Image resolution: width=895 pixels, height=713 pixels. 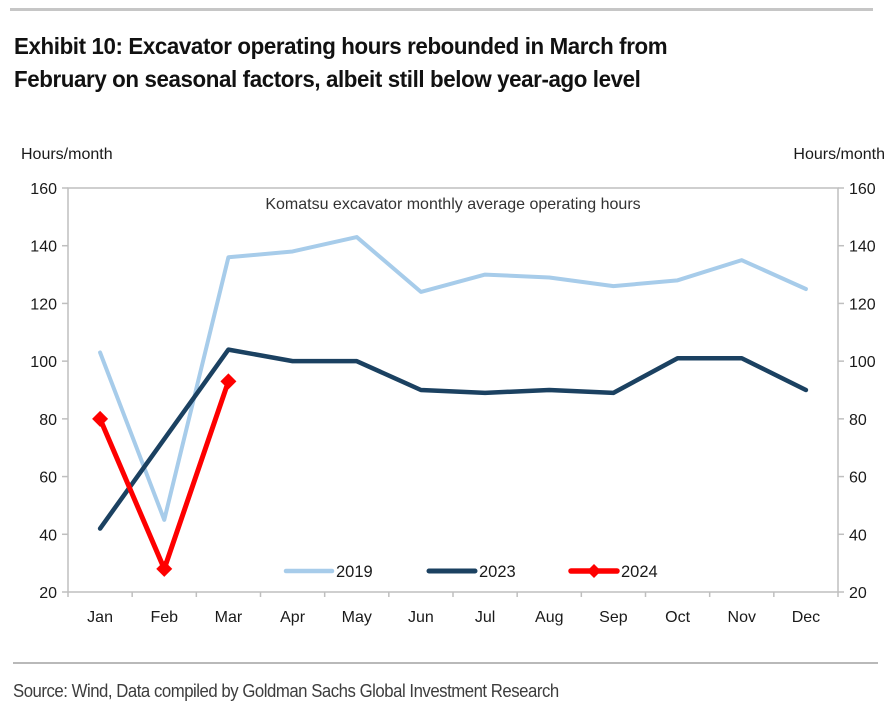 I want to click on footer-divider, so click(x=445, y=663).